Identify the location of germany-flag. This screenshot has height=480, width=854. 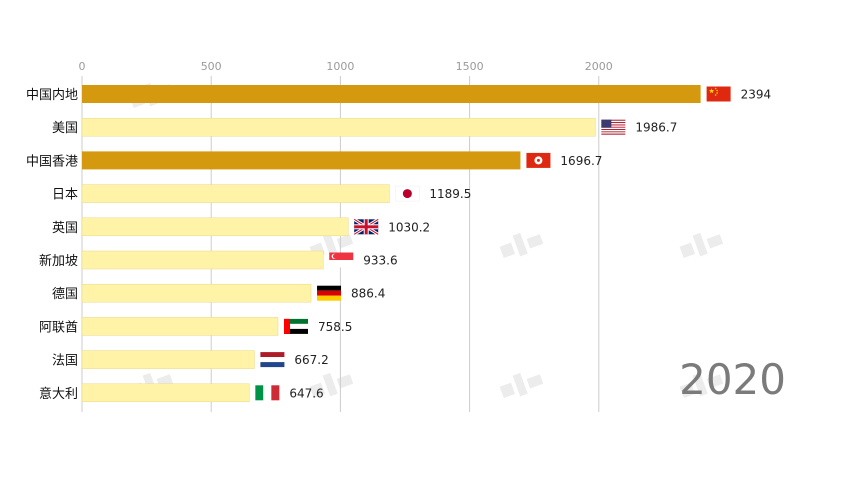
(329, 293).